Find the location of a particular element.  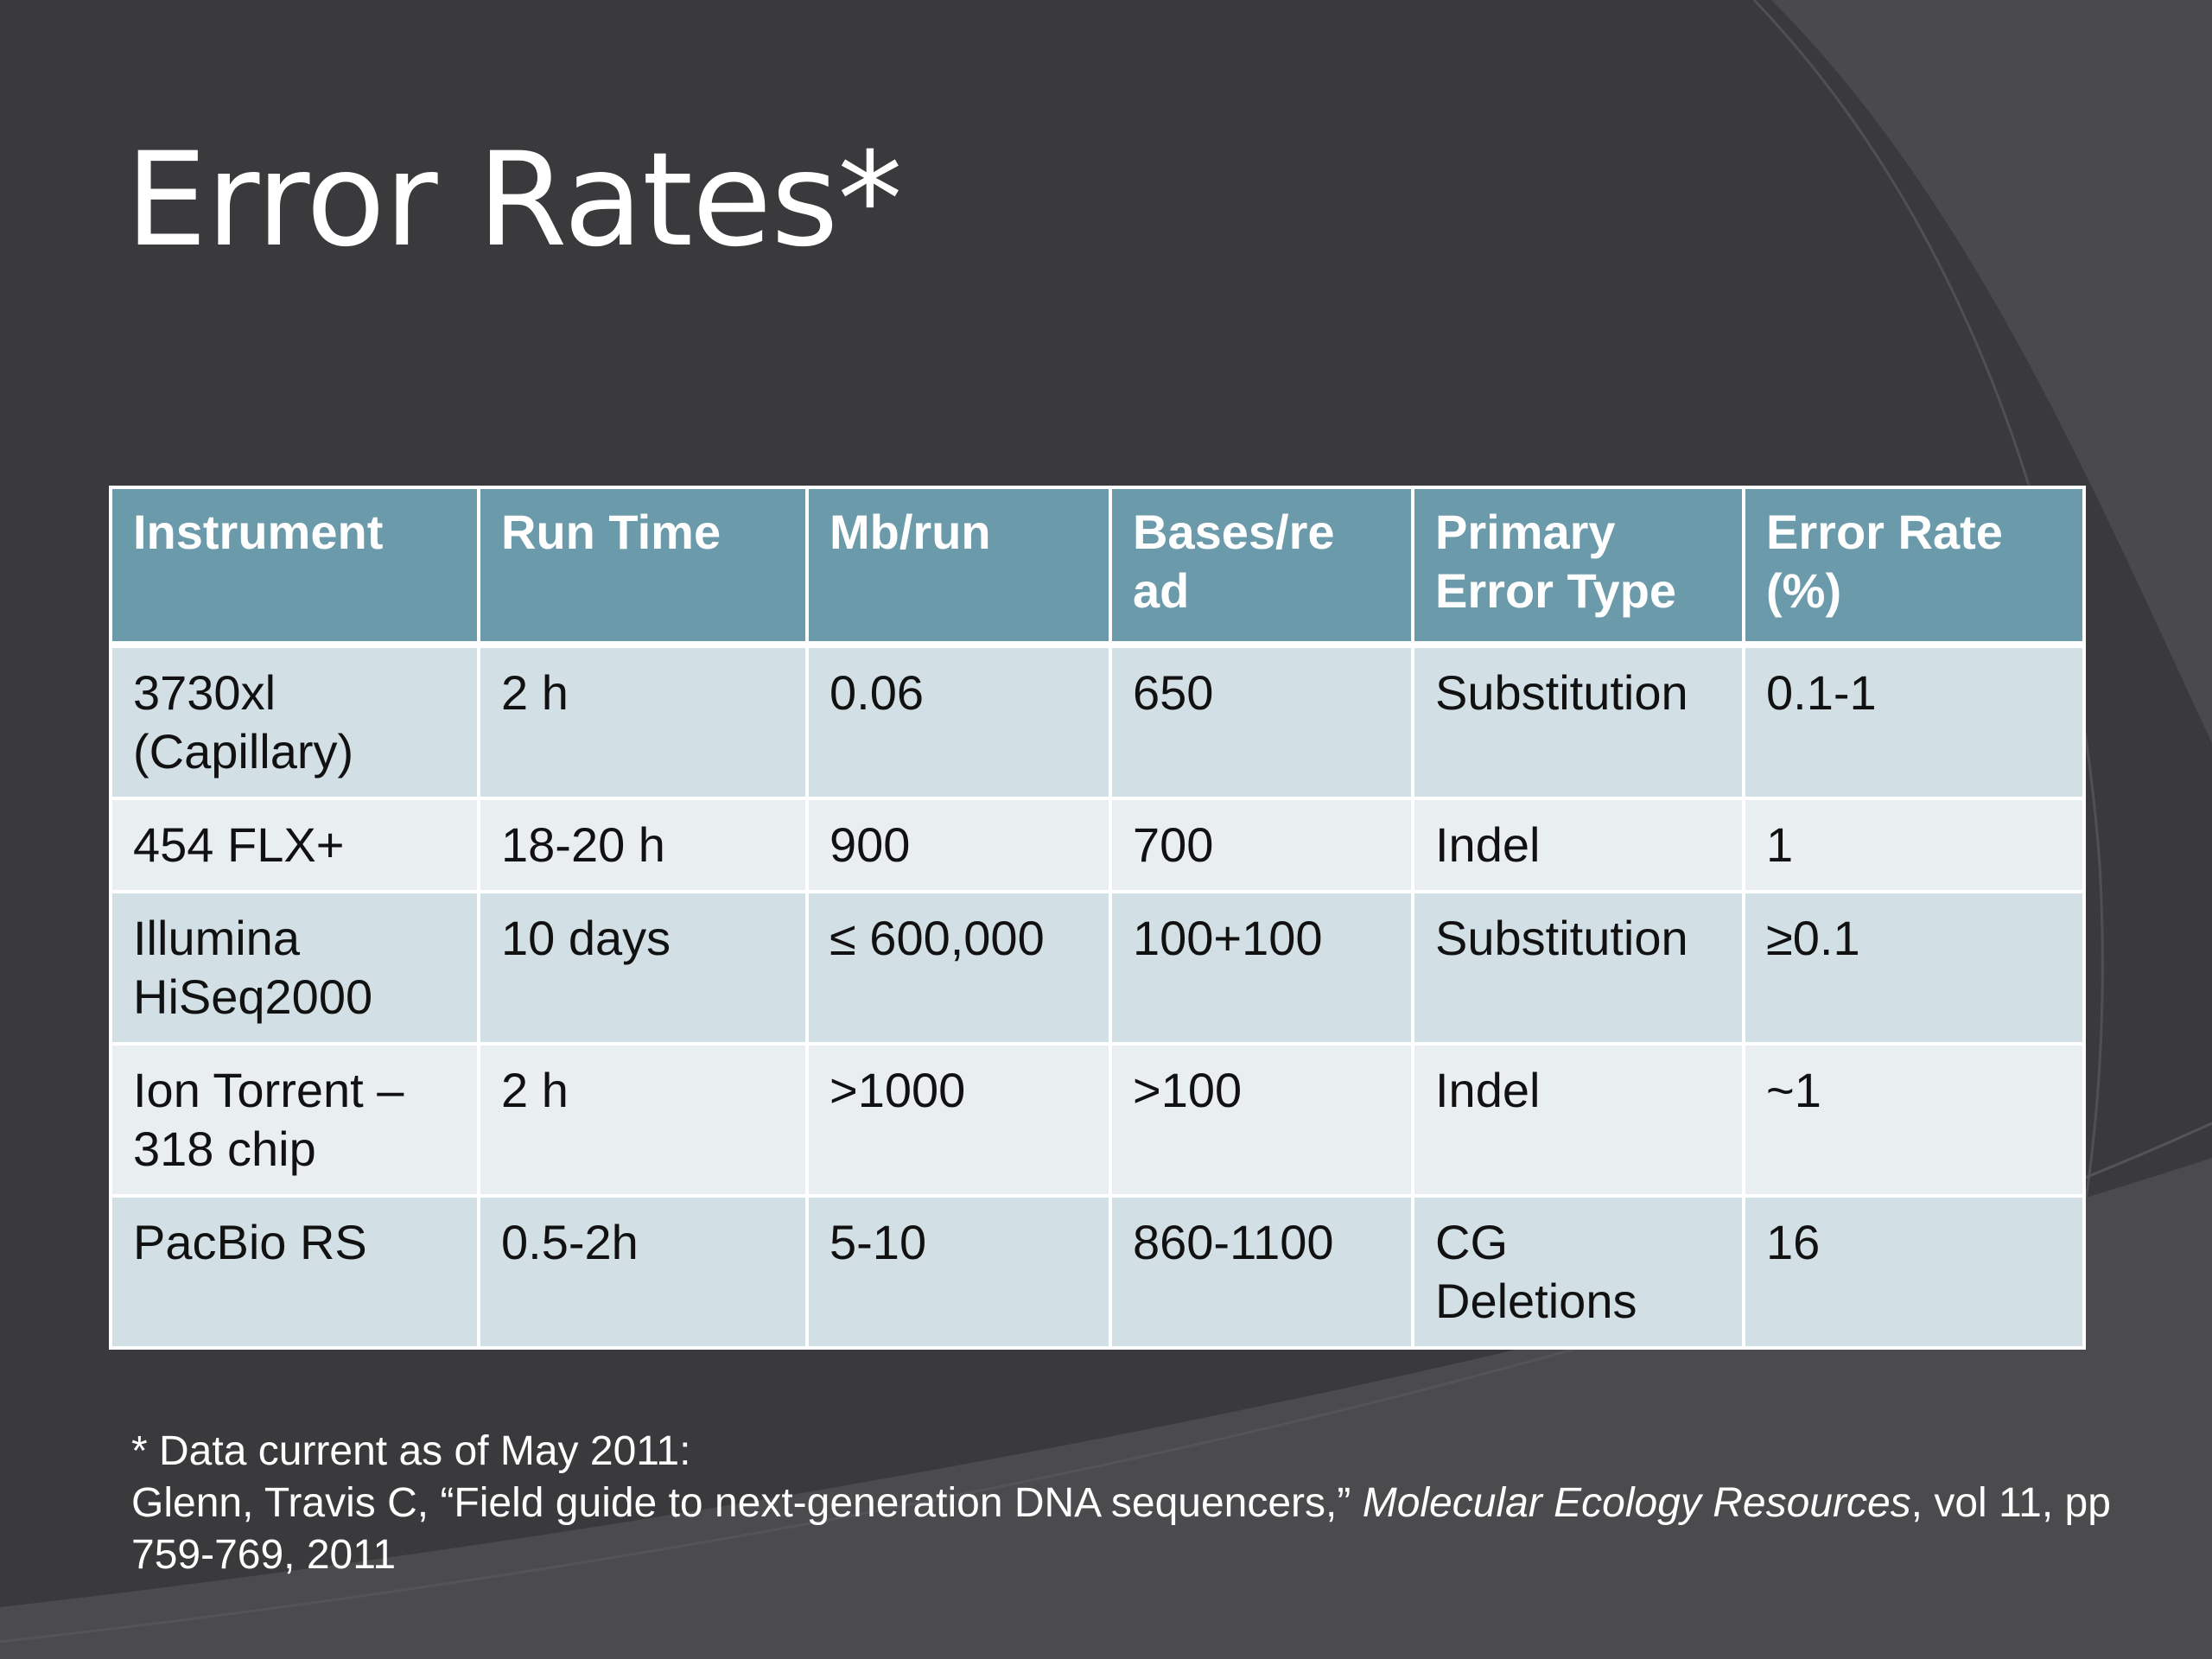

cell-bases-per-read: 650 is located at coordinates (1261, 721).